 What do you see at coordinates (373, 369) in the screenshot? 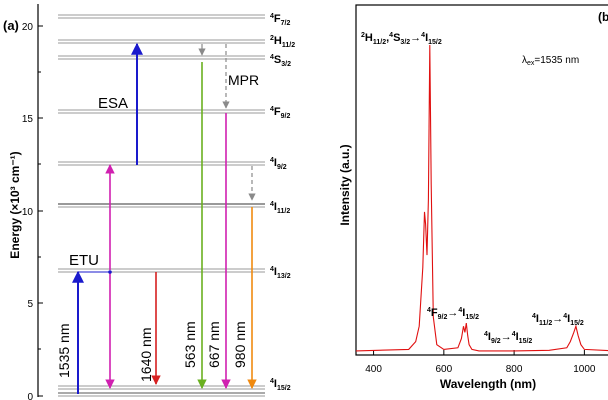
I see `wl-tick-400: 400` at bounding box center [373, 369].